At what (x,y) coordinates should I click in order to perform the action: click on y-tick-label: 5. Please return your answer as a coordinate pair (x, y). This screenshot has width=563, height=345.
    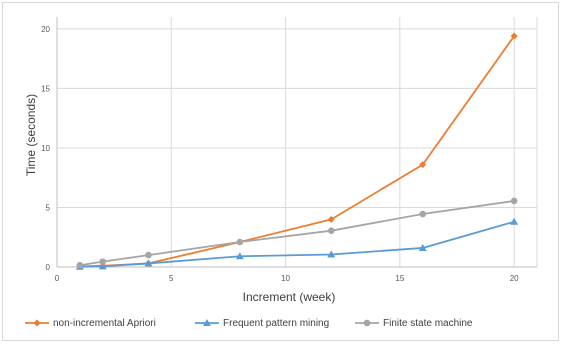
    Looking at the image, I should click on (48, 207).